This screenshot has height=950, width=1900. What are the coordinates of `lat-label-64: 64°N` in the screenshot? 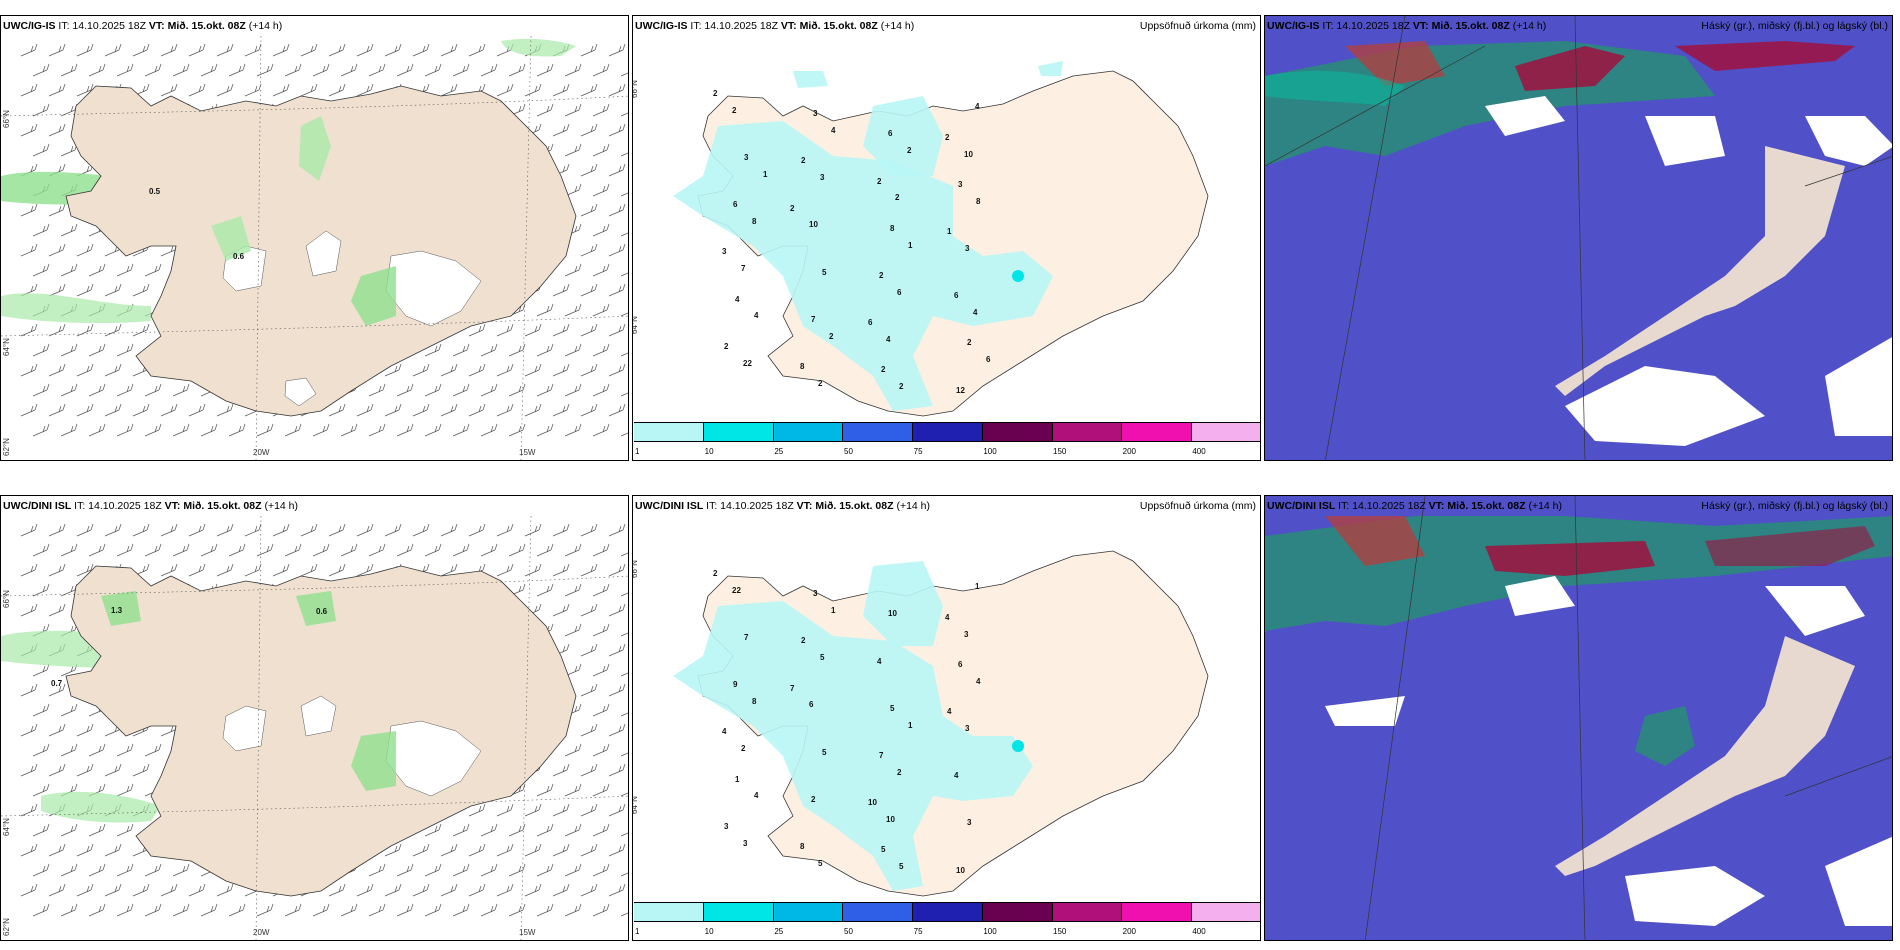 It's located at (6, 827).